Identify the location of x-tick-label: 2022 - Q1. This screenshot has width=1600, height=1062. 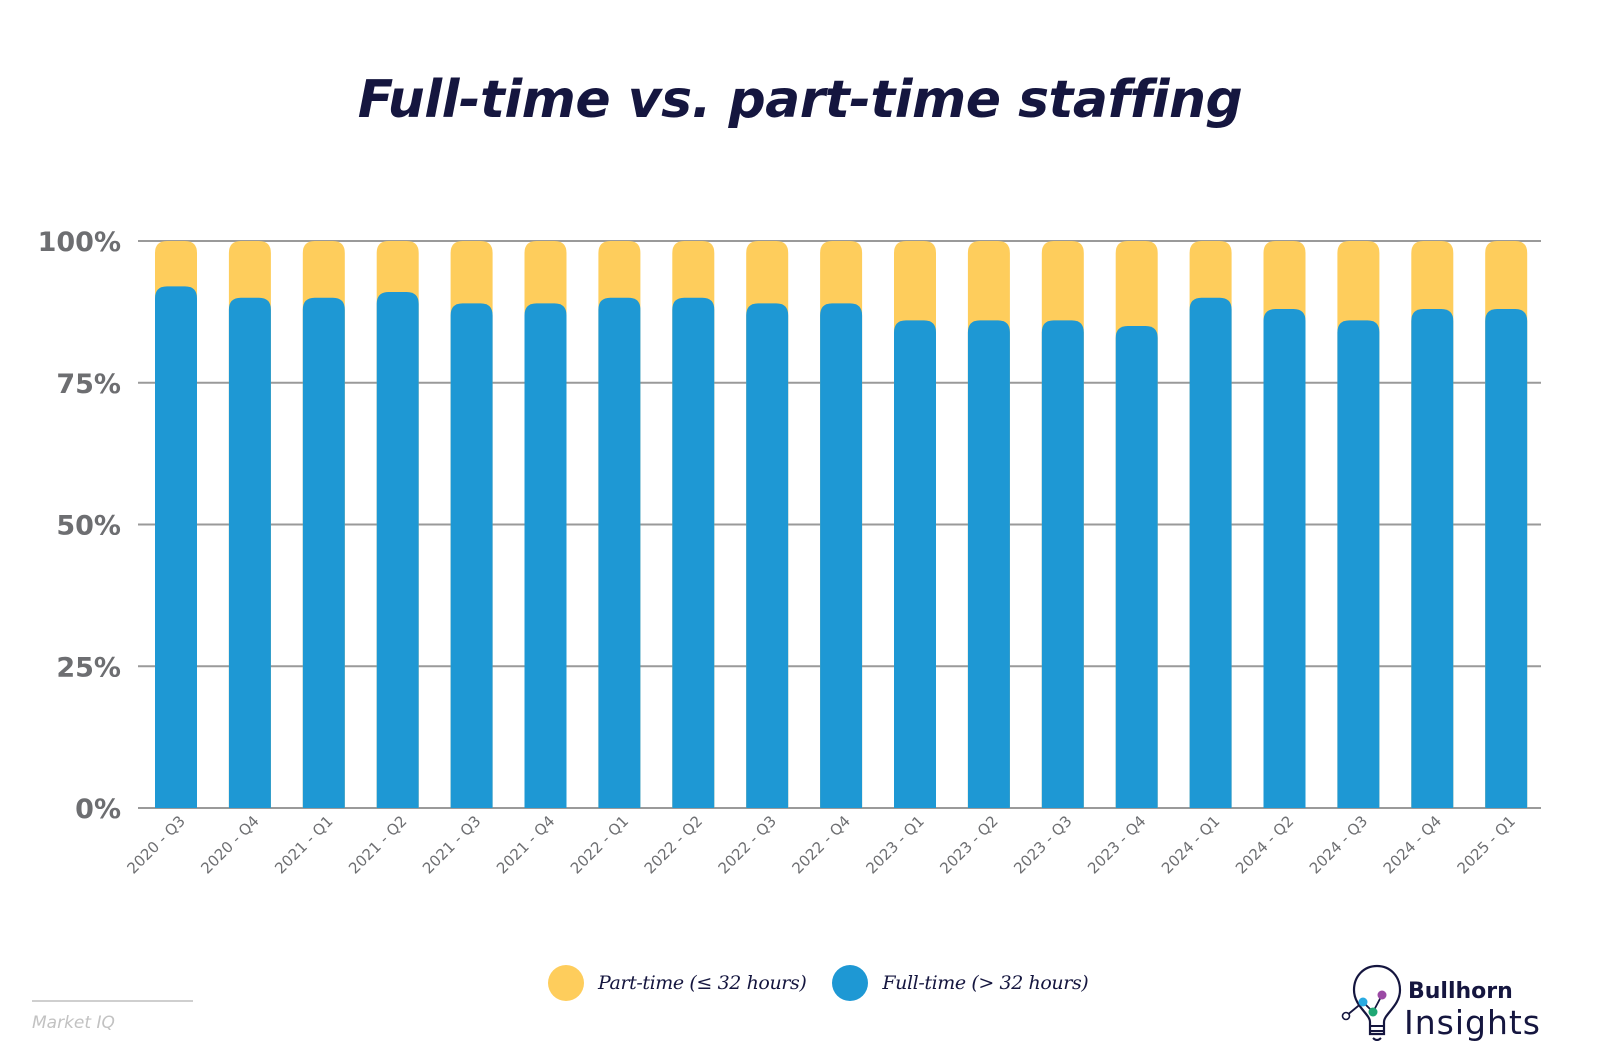
(599, 844).